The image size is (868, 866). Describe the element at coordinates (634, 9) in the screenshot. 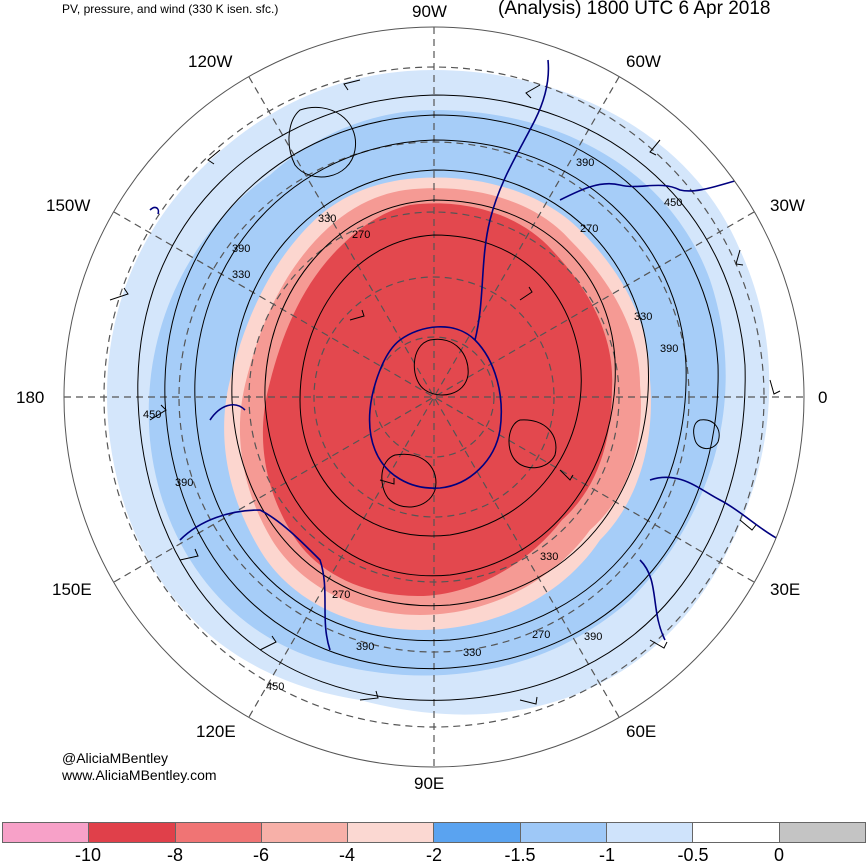

I see `map-title: (Analysis) 1800 UTC 6 Apr 2018` at that location.